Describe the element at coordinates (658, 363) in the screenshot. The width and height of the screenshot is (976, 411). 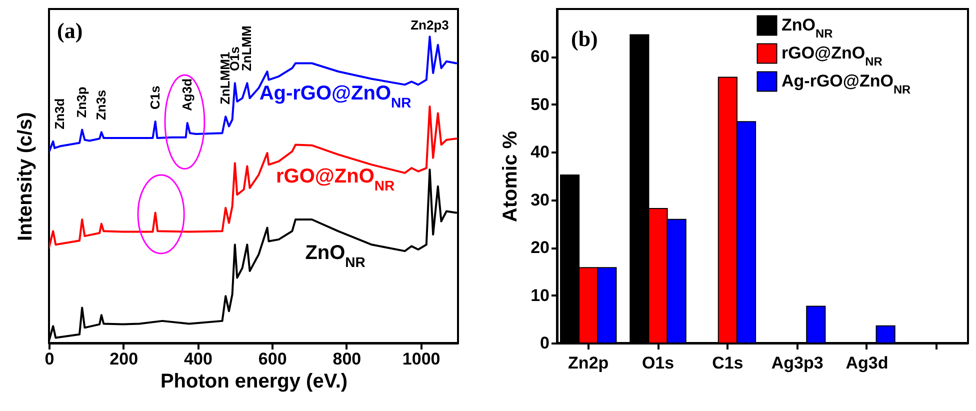
I see `x-tick-label: O1s` at that location.